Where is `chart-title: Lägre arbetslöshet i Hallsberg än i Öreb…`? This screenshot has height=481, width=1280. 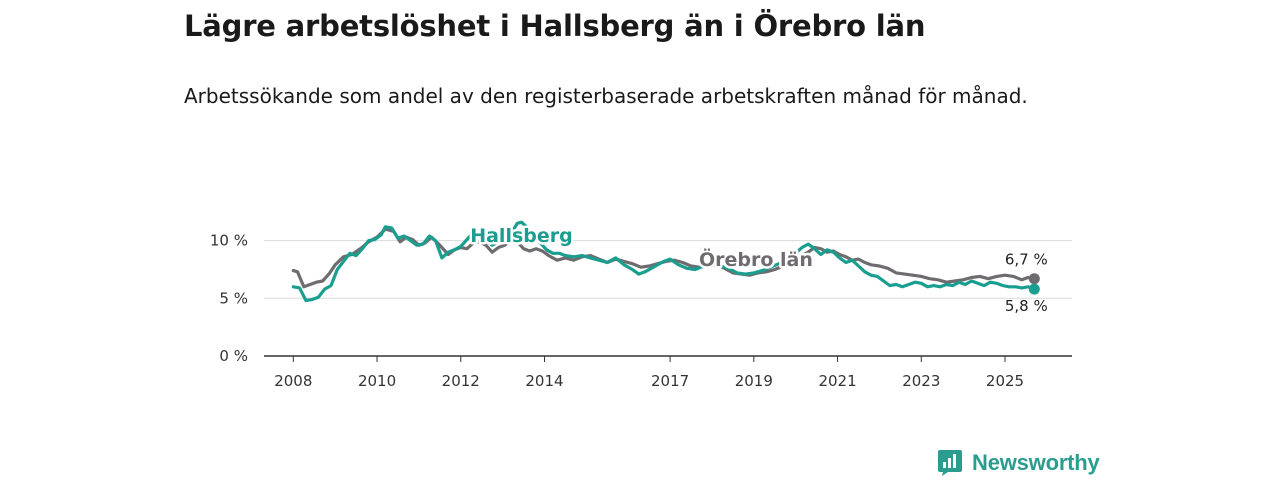
chart-title: Lägre arbetslöshet i Hallsberg än i Öreb… is located at coordinates (555, 26).